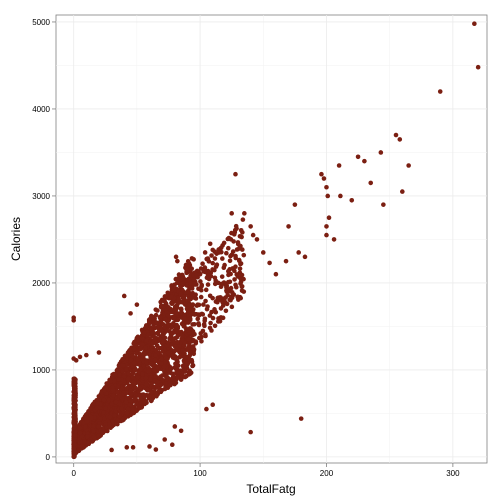 The height and width of the screenshot is (504, 504). What do you see at coordinates (41, 109) in the screenshot?
I see `y-tick-label: 4000` at bounding box center [41, 109].